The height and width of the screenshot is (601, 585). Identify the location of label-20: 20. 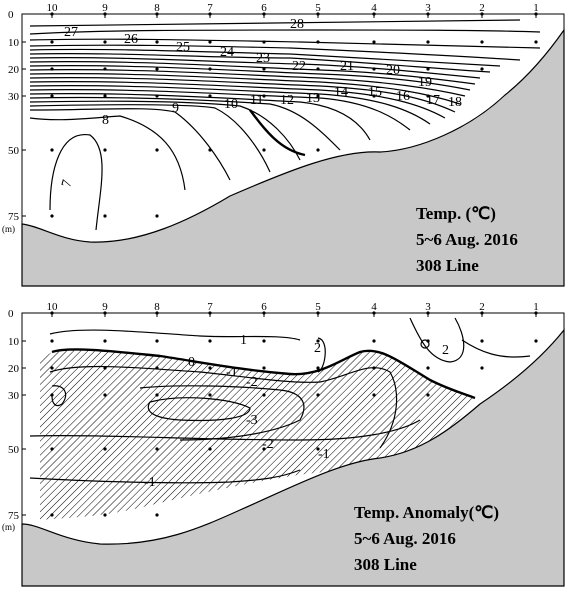
(393, 70).